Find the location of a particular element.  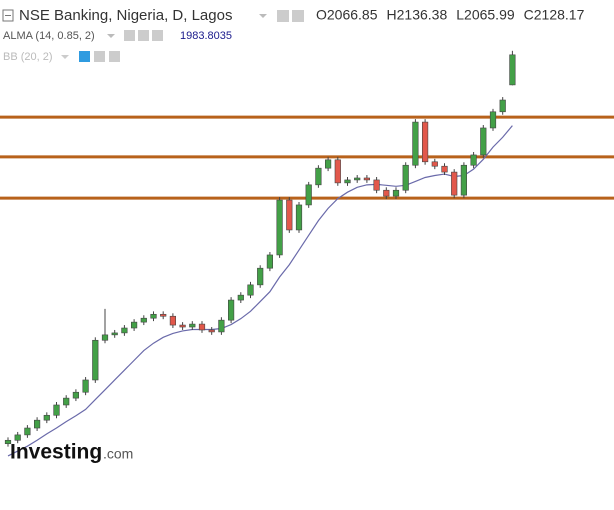

indicator-label: ALMA (14, 0.85, 2) is located at coordinates (49, 36).